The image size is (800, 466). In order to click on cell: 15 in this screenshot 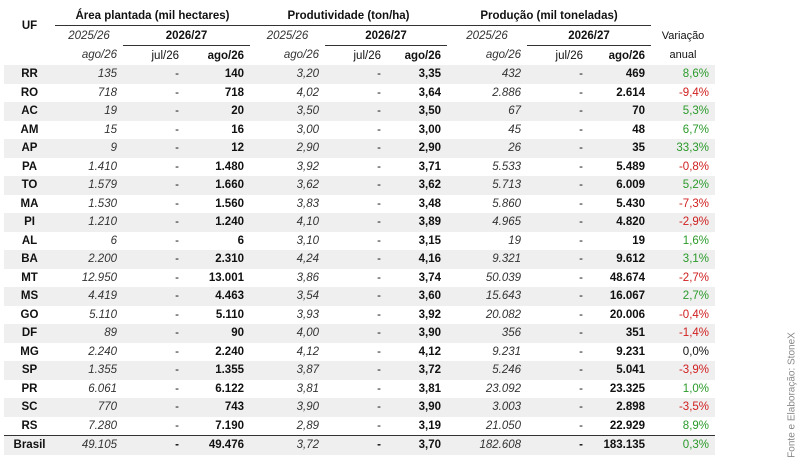, I will do `click(110, 129)`.